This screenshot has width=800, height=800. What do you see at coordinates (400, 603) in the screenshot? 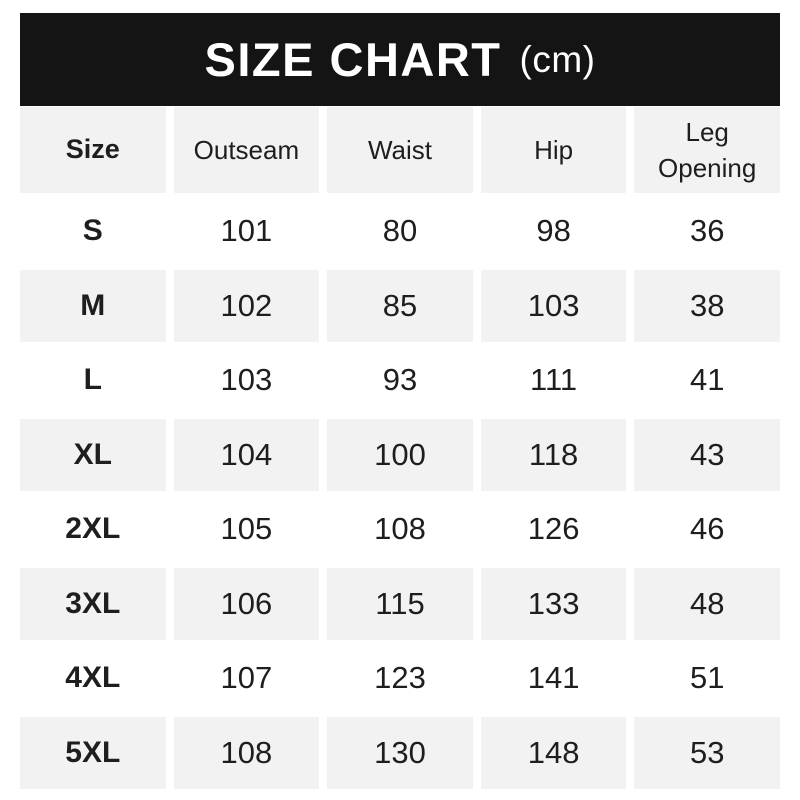
I see `value-cell: 115` at bounding box center [400, 603].